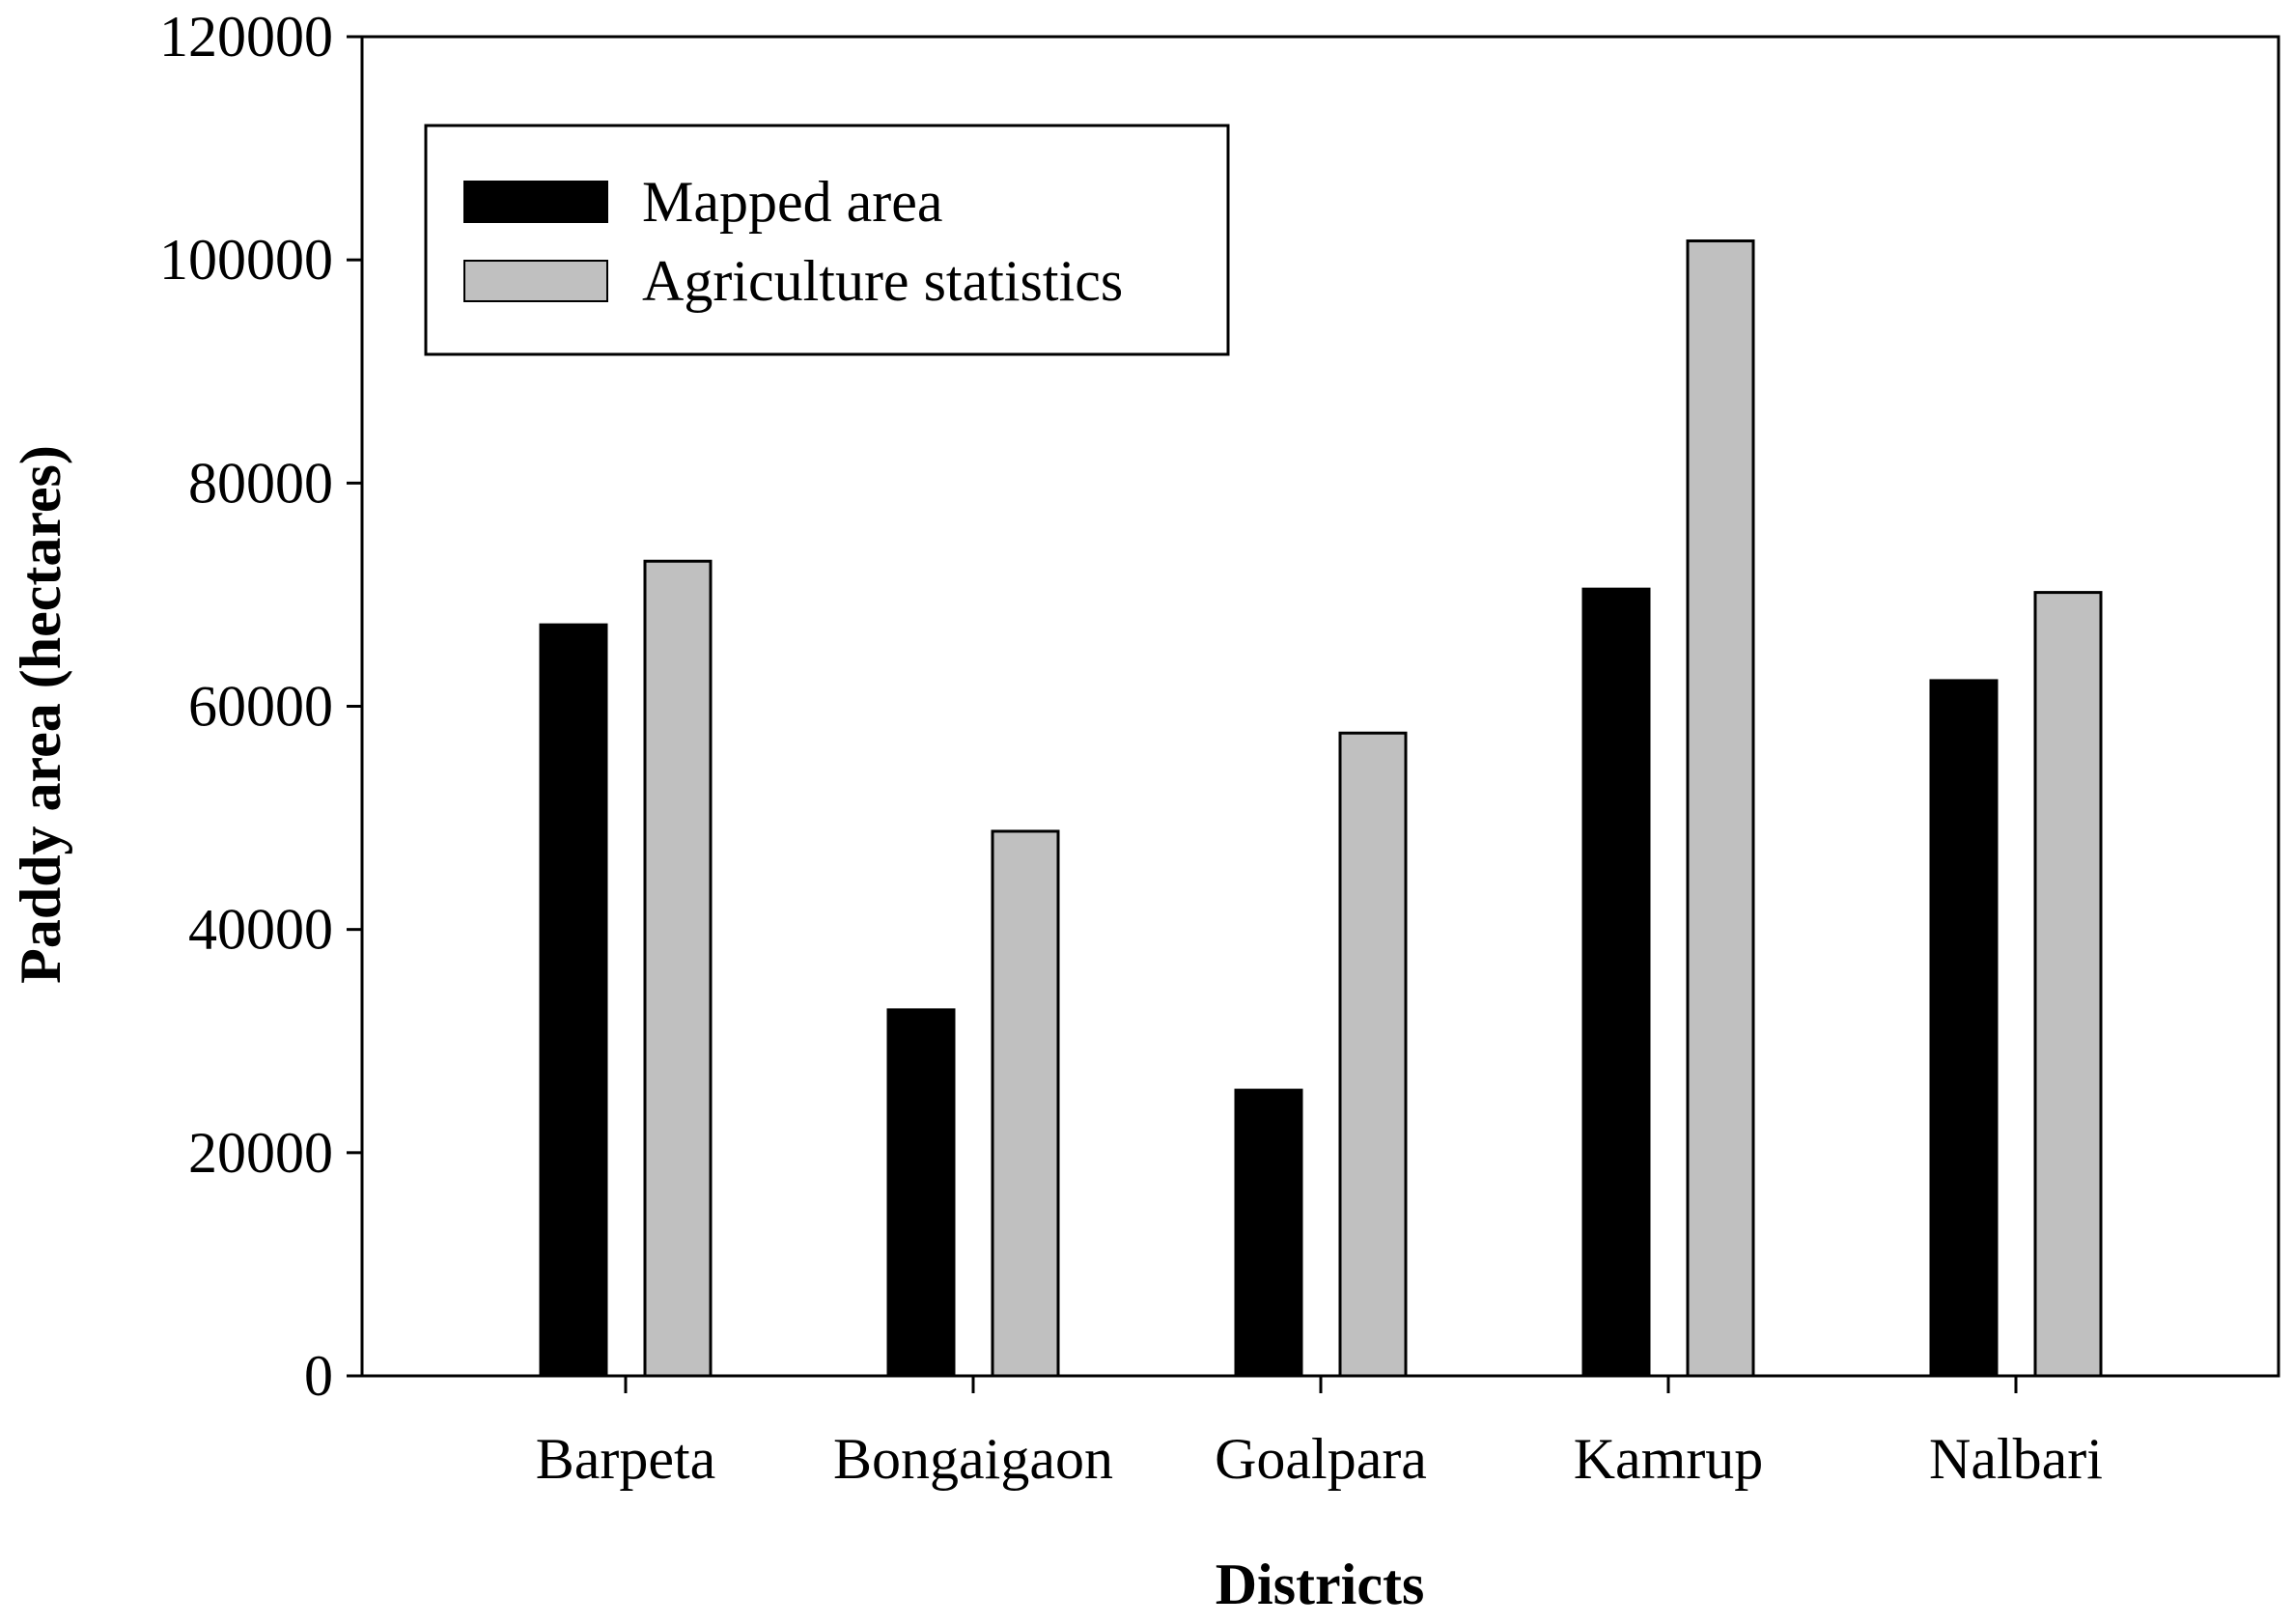 Image resolution: width=2293 pixels, height=1624 pixels. Describe the element at coordinates (260, 930) in the screenshot. I see `y-tick-label: 40000` at that location.